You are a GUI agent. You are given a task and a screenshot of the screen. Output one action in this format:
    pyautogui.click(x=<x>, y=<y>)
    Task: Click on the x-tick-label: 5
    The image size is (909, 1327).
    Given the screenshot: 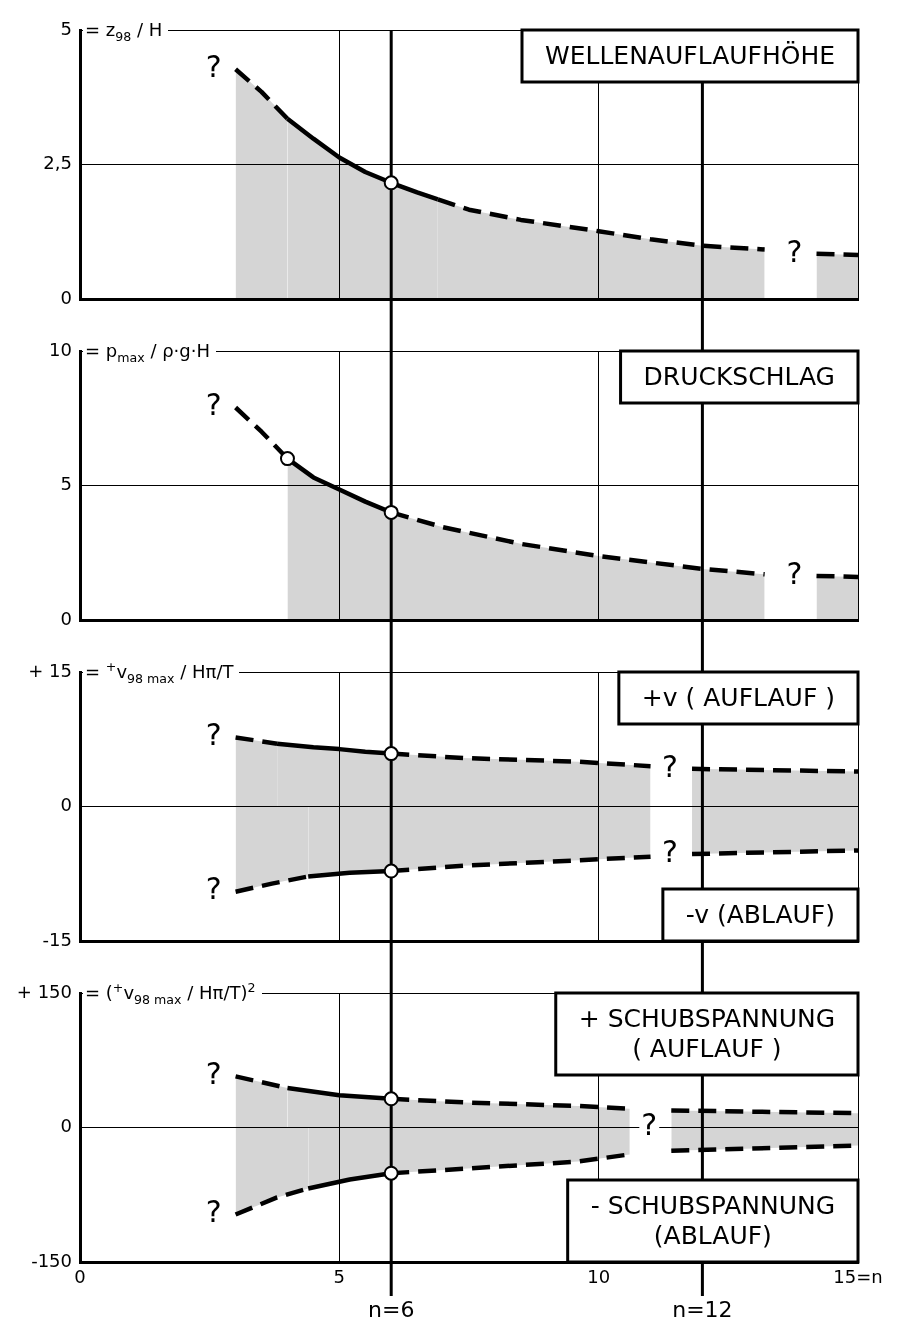 What is the action you would take?
    pyautogui.click(x=339, y=1277)
    